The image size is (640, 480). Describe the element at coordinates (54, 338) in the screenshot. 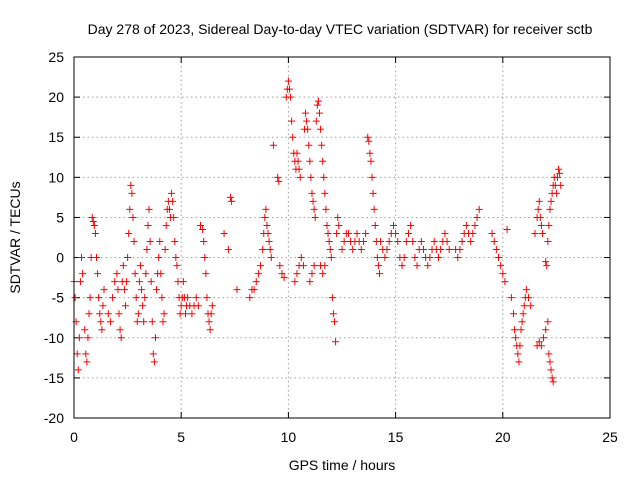

I see `y-tick-label: -10` at that location.